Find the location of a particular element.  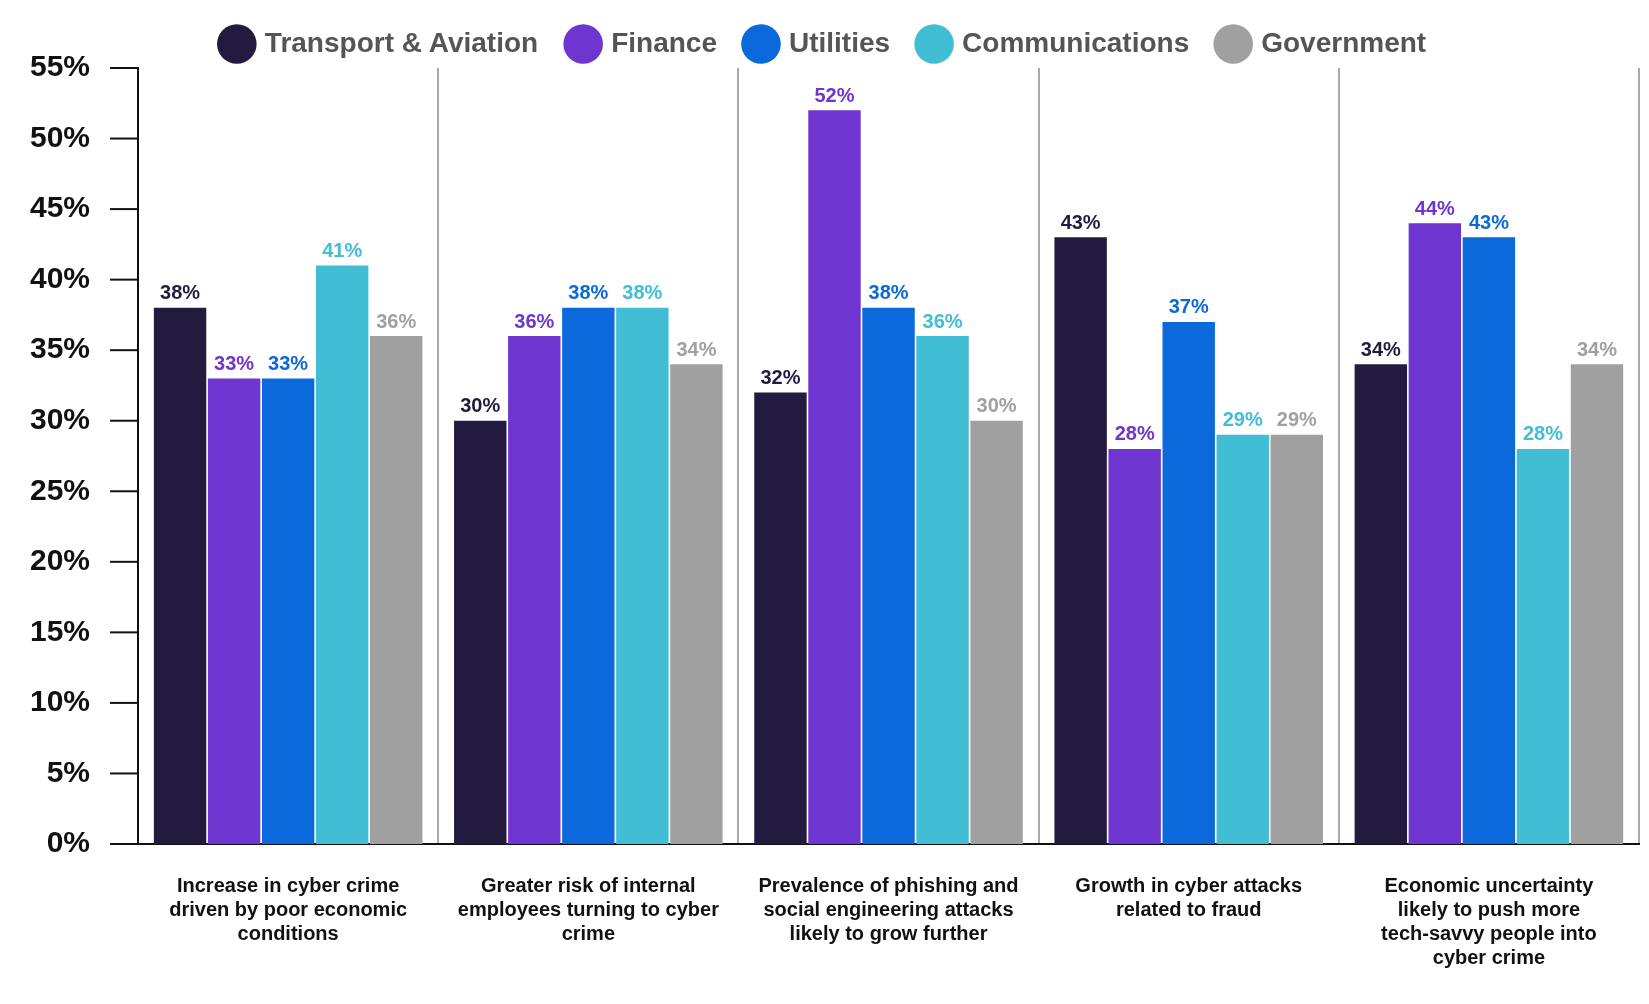

y-tick-label: 0% is located at coordinates (68, 842).